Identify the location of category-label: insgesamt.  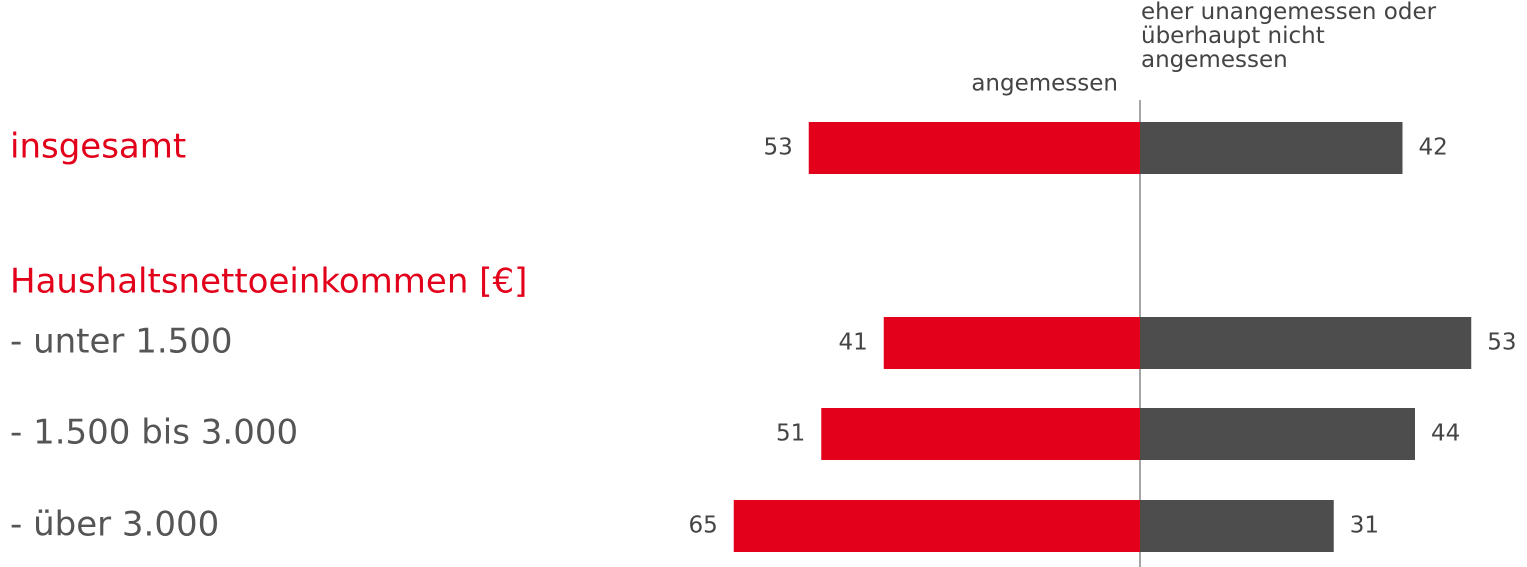
(98, 147).